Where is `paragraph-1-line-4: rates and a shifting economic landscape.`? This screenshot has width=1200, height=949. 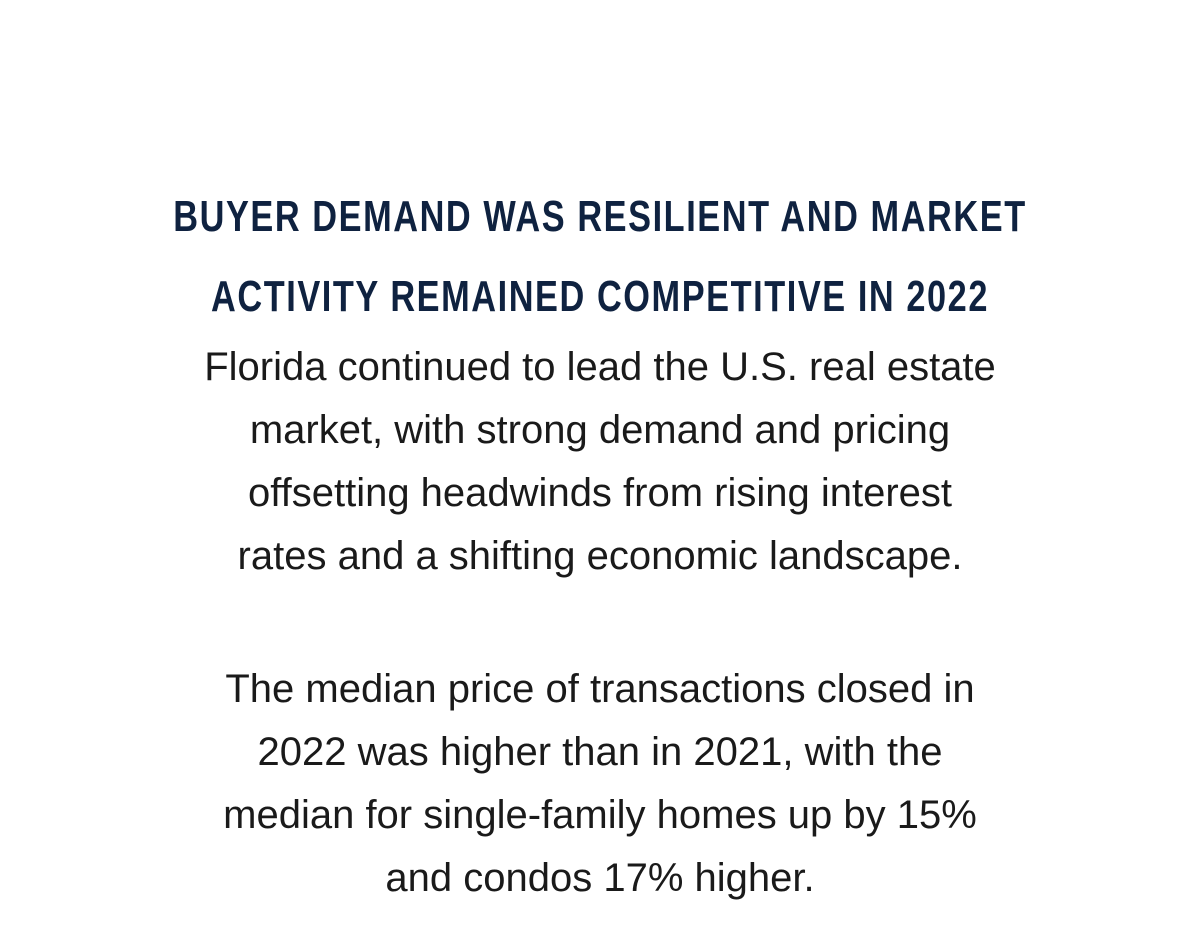 paragraph-1-line-4: rates and a shifting economic landscape. is located at coordinates (600, 556).